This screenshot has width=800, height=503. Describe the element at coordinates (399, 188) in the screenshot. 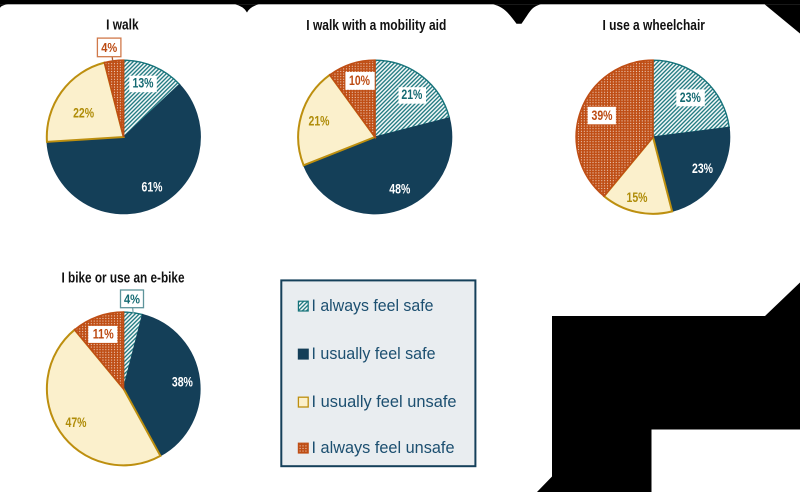

I see `svg-text: 48%` at that location.